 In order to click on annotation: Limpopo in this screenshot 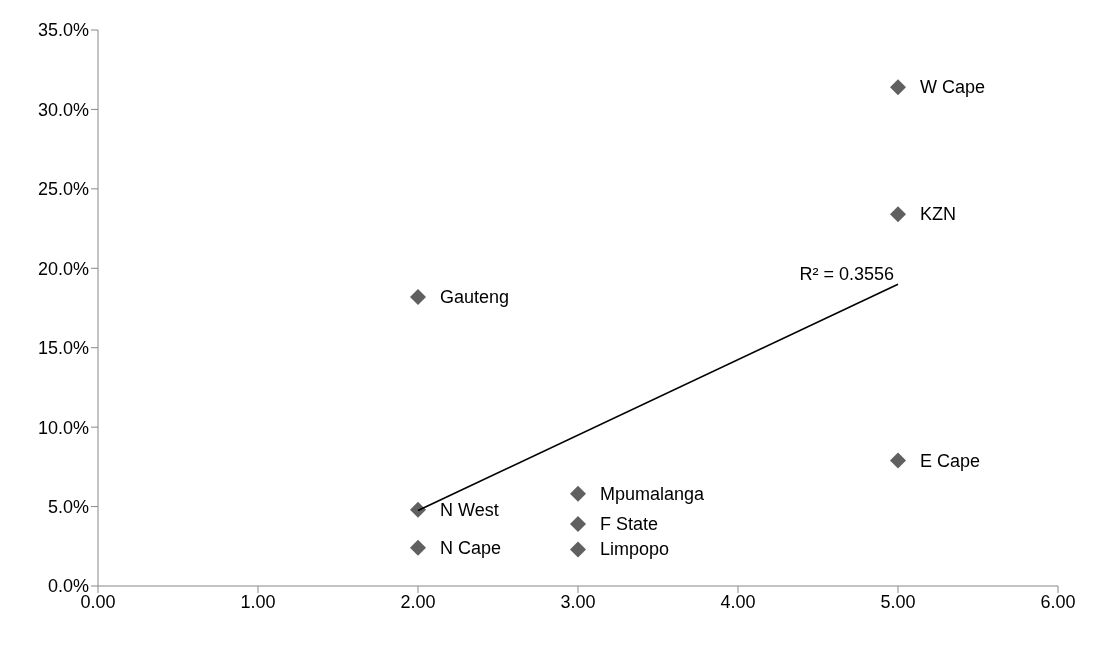, I will do `click(635, 549)`.